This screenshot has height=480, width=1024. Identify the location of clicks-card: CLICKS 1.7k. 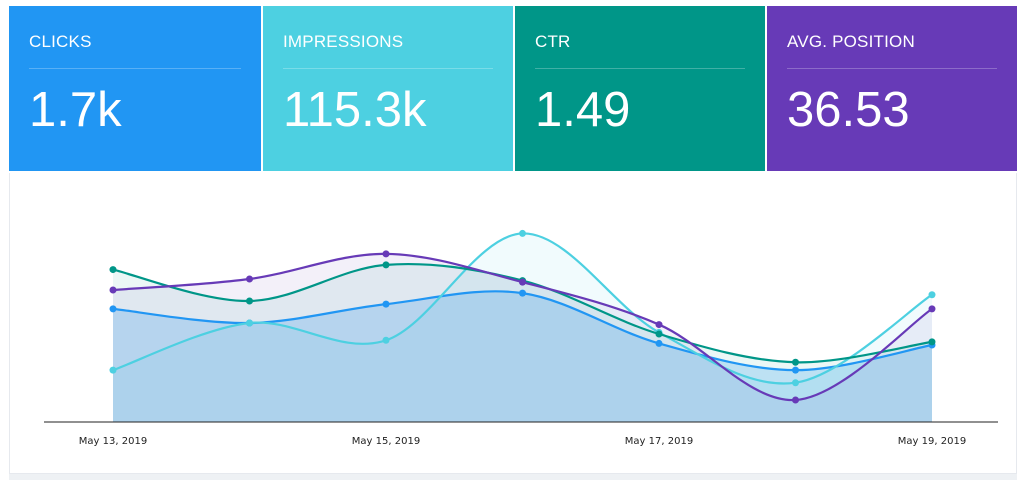
(135, 88).